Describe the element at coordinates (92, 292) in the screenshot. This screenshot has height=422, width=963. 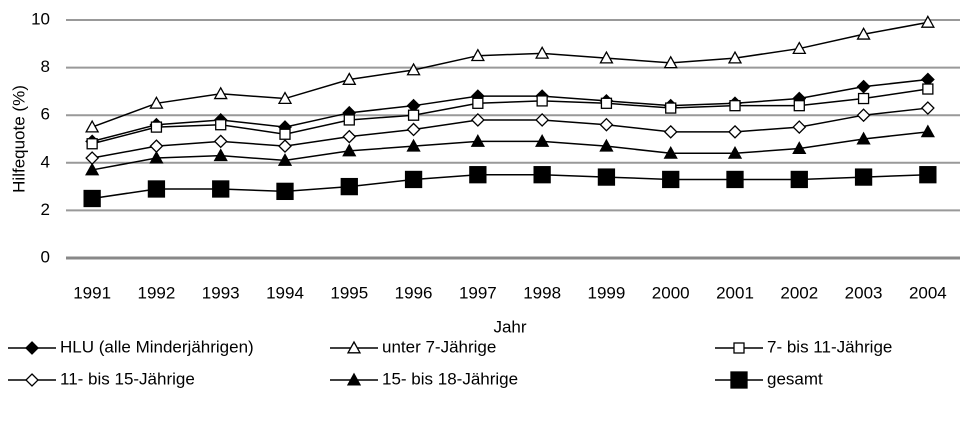
I see `x-tick-label: 1991` at that location.